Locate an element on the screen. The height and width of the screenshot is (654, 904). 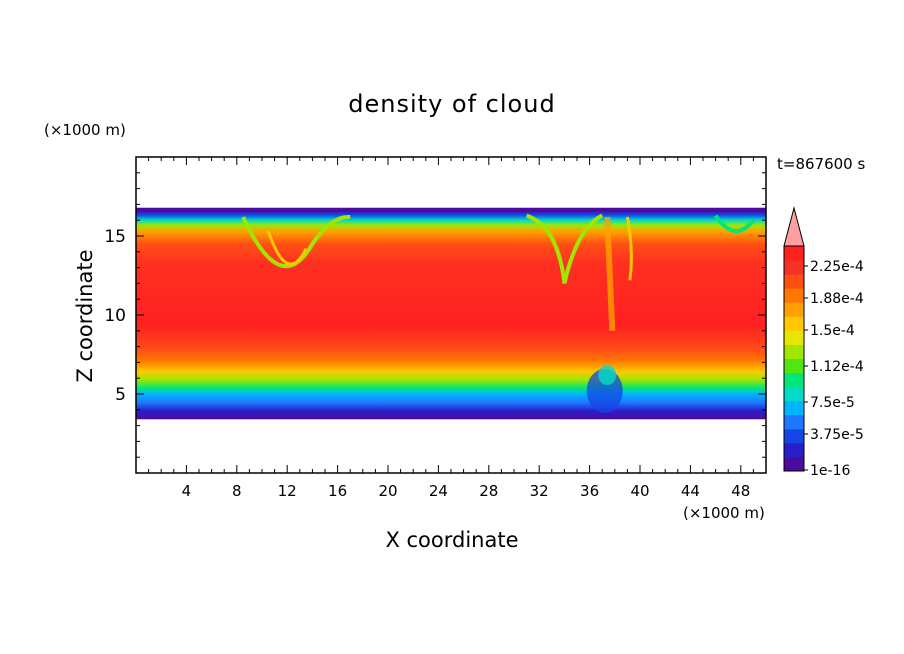
x-tick-label: 16 is located at coordinates (337, 491).